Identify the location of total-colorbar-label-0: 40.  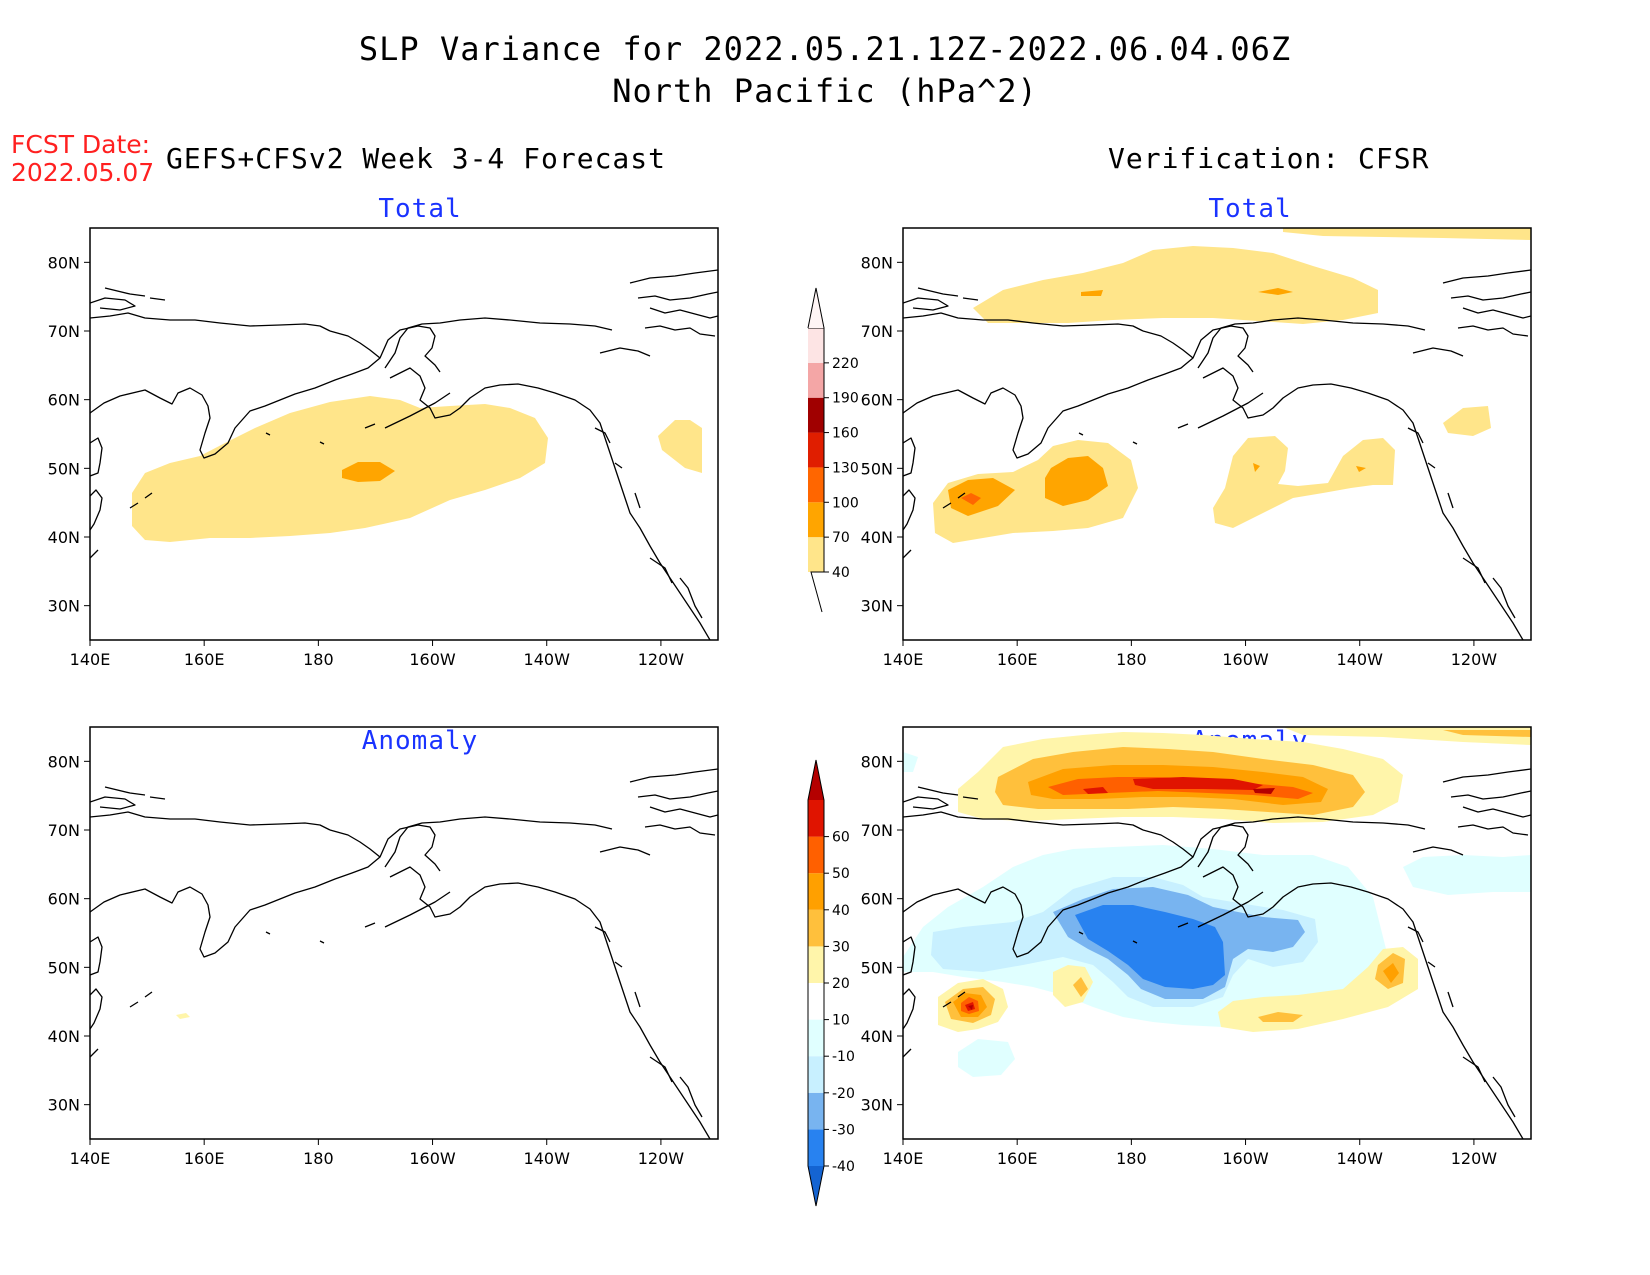
(841, 573).